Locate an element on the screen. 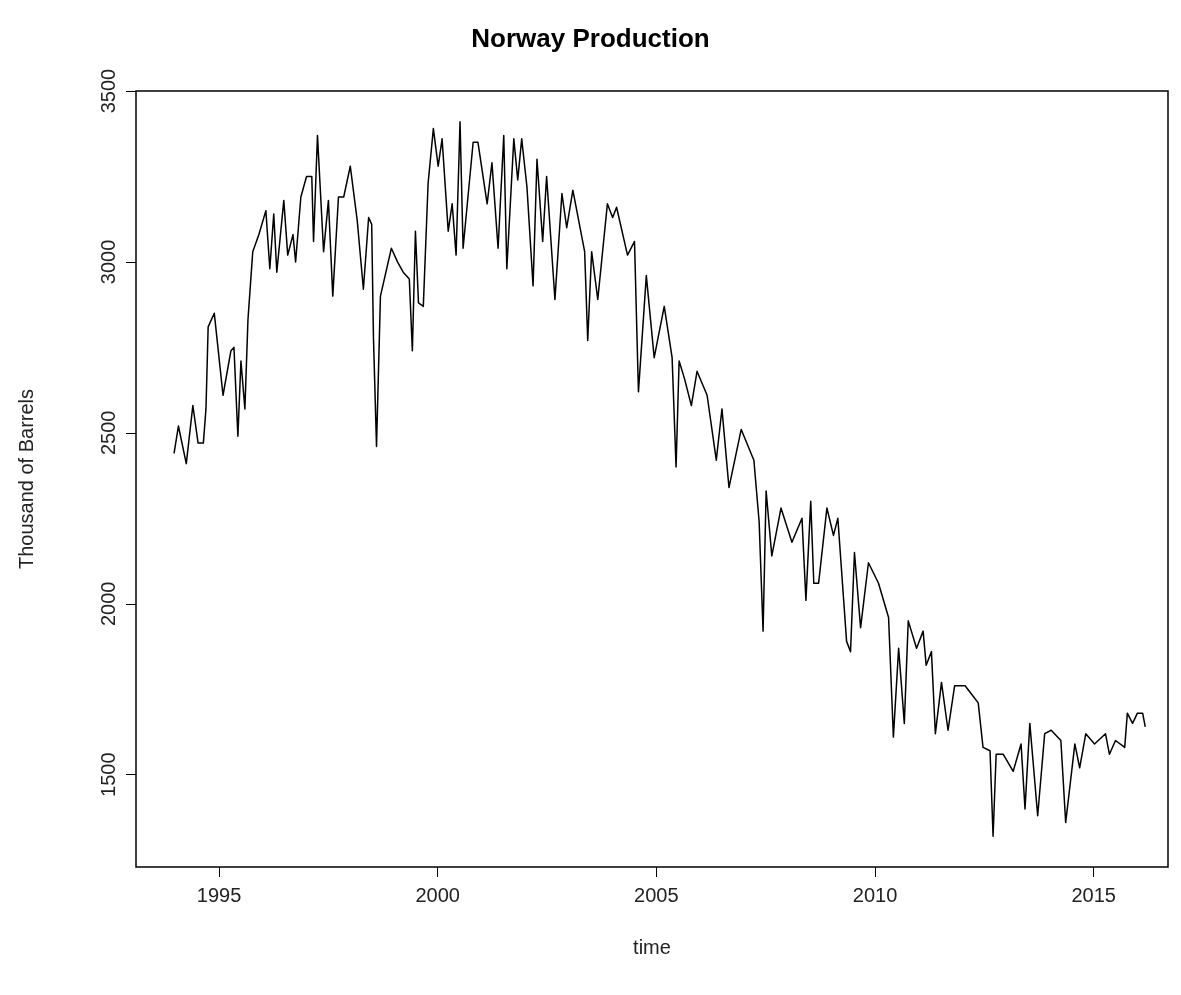 This screenshot has height=995, width=1181. x-axis-title: time is located at coordinates (652, 947).